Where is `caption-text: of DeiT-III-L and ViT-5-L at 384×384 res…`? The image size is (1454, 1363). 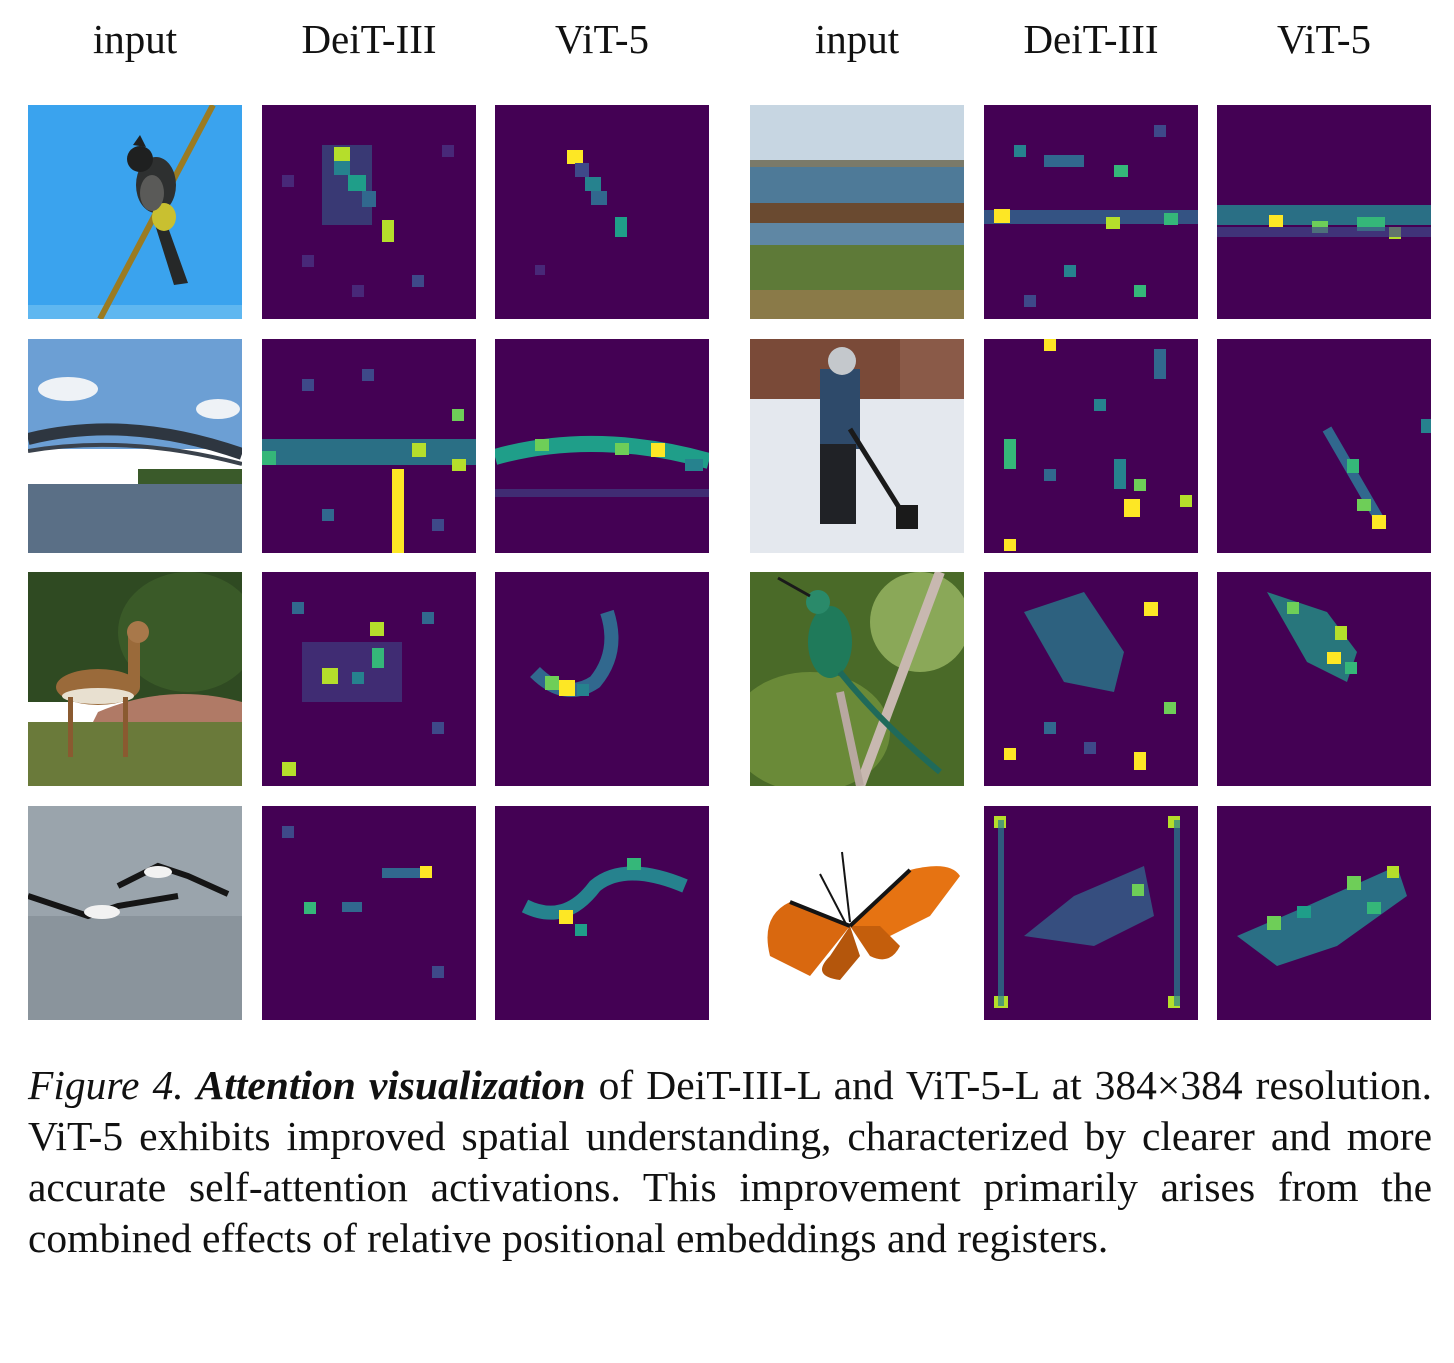 caption-text: of DeiT-III-L and ViT-5-L at 384×384 res… is located at coordinates (730, 1161).